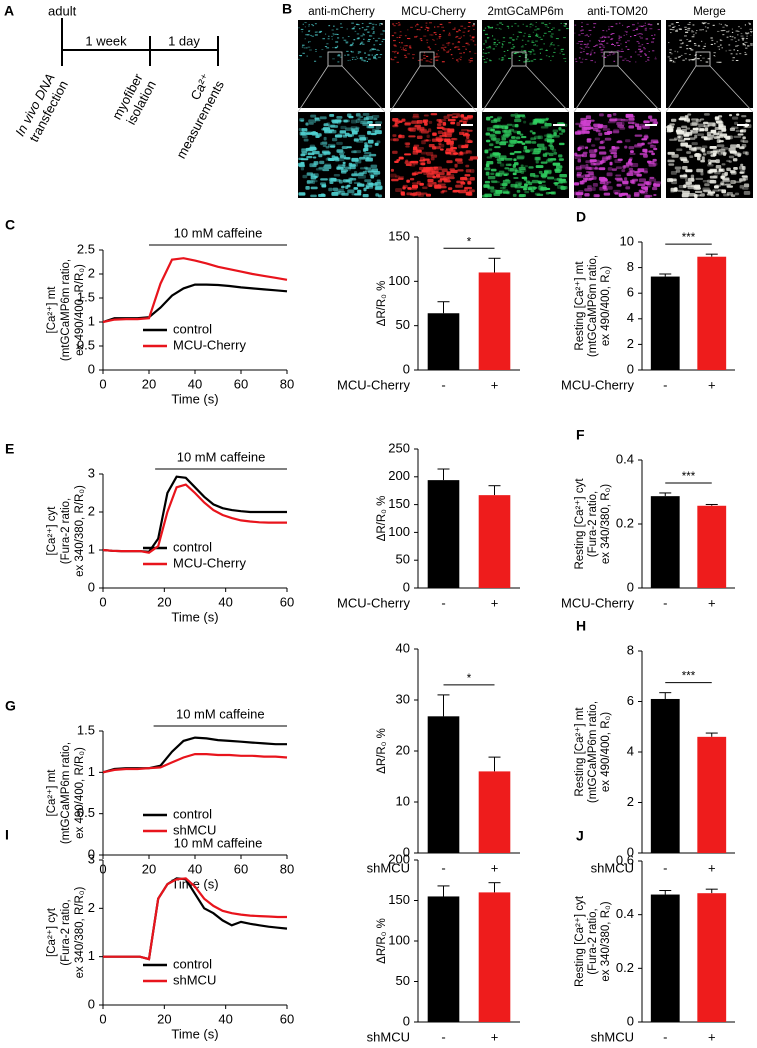 This screenshot has width=757, height=1048. Describe the element at coordinates (192, 813) in the screenshot. I see `legend-label: control` at that location.